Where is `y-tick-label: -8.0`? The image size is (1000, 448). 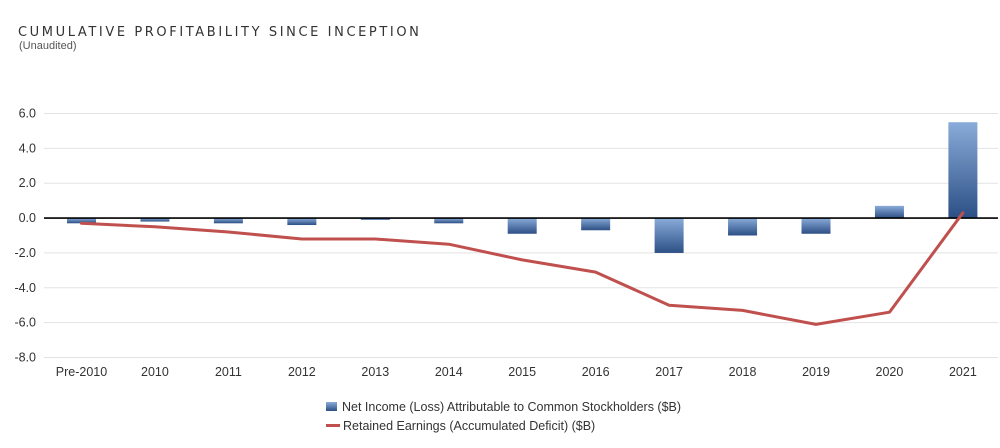 y-tick-label: -8.0 is located at coordinates (25, 358).